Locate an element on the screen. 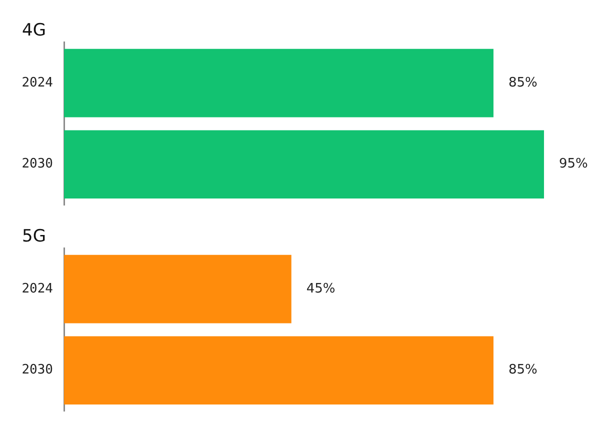 The height and width of the screenshot is (426, 600). chart-title: 5G is located at coordinates (34, 236).